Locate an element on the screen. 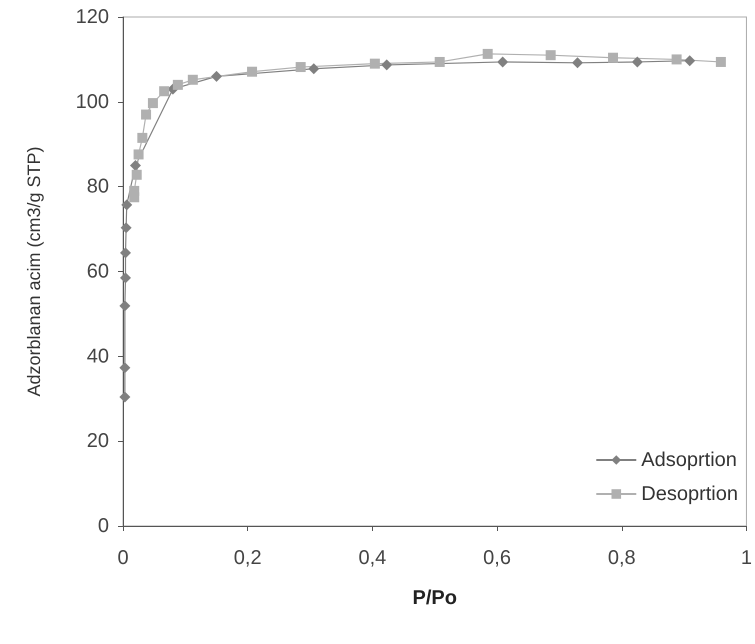 This screenshot has height=644, width=755. y-tick-label: 40 is located at coordinates (97, 356).